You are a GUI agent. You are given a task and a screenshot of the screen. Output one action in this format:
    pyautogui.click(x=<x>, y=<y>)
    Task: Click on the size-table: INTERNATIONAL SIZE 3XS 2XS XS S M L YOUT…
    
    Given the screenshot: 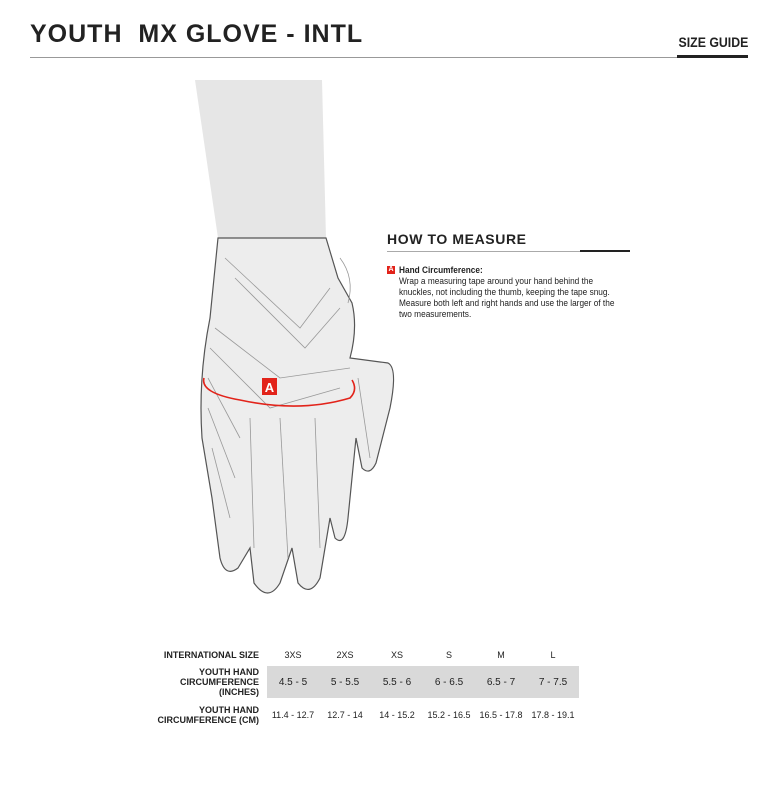 What is the action you would take?
    pyautogui.click(x=359, y=688)
    